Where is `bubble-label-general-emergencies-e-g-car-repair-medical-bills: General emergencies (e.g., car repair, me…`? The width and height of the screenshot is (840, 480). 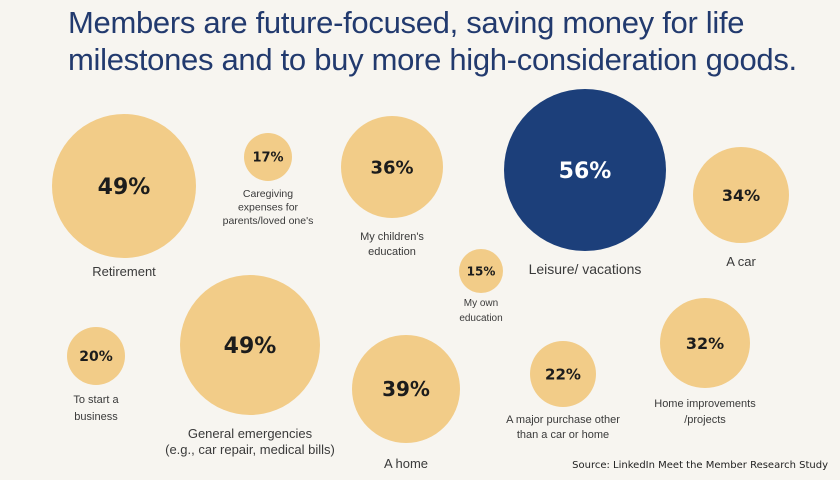
bubble-label-general-emergencies-e-g-car-repair-medical-bills: General emergencies (e.g., car repair, me… is located at coordinates (250, 441).